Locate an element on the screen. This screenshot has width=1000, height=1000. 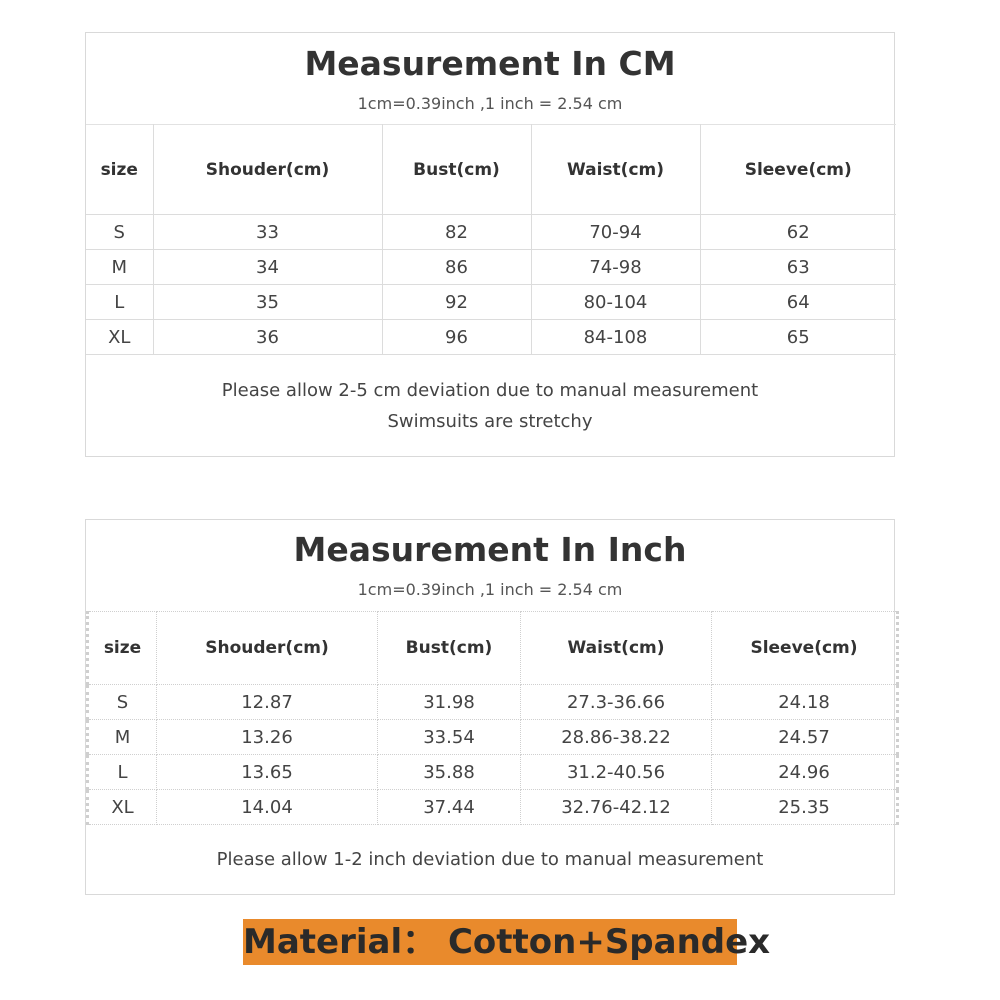
cell-shoulder: 34 is located at coordinates (267, 267).